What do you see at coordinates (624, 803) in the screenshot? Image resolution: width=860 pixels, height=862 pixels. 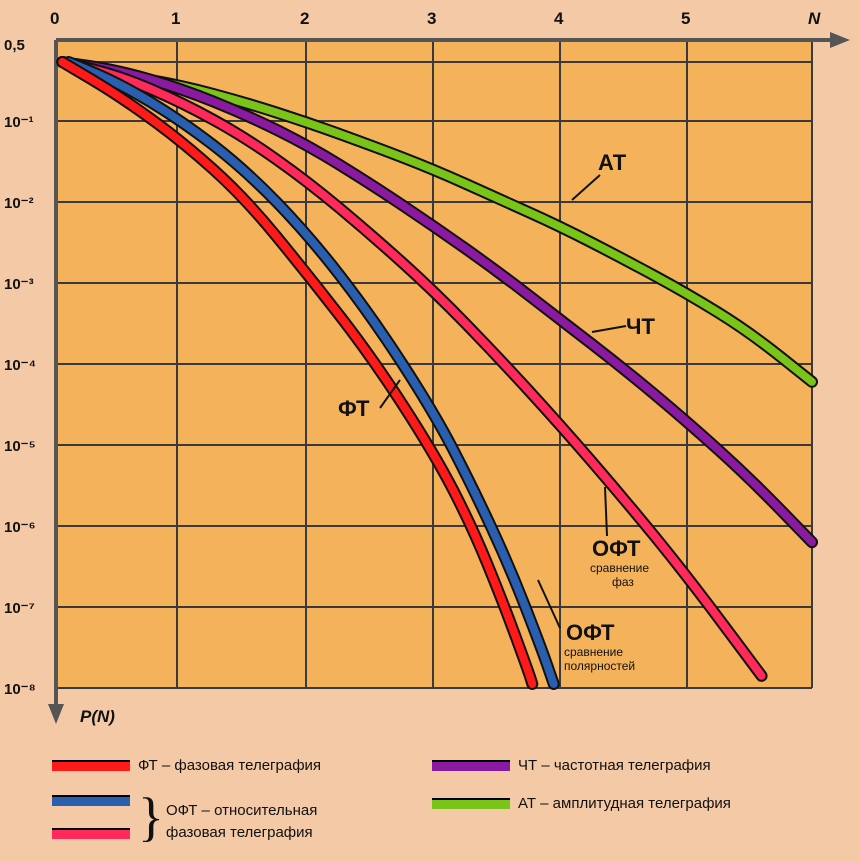 I see `legend-label-at: АТ – амплитудная телеграфия` at bounding box center [624, 803].